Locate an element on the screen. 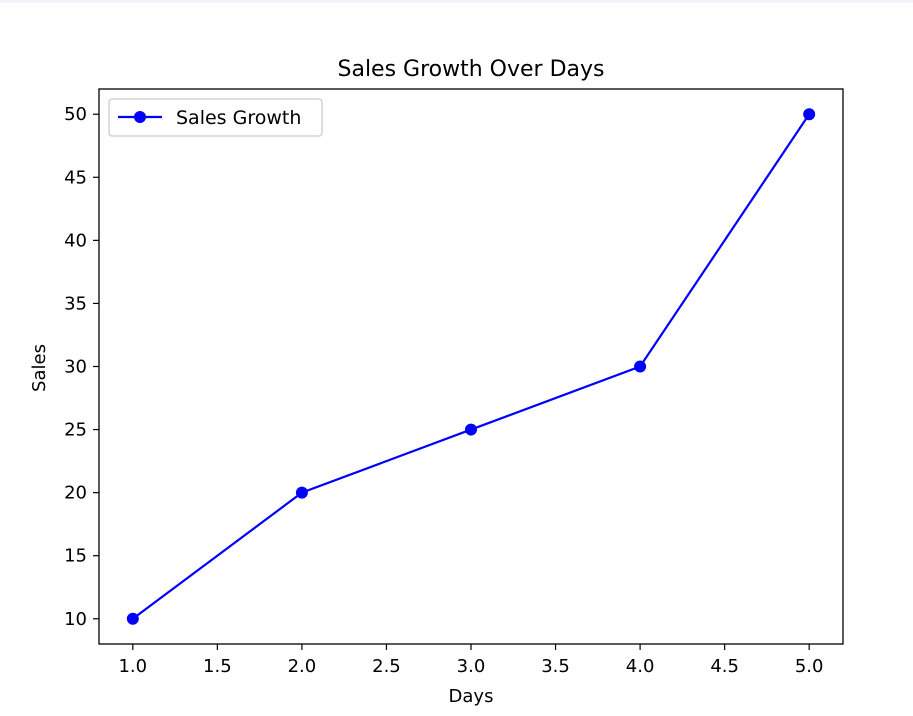 The image size is (913, 716). window-top-strip is located at coordinates (456, 1).